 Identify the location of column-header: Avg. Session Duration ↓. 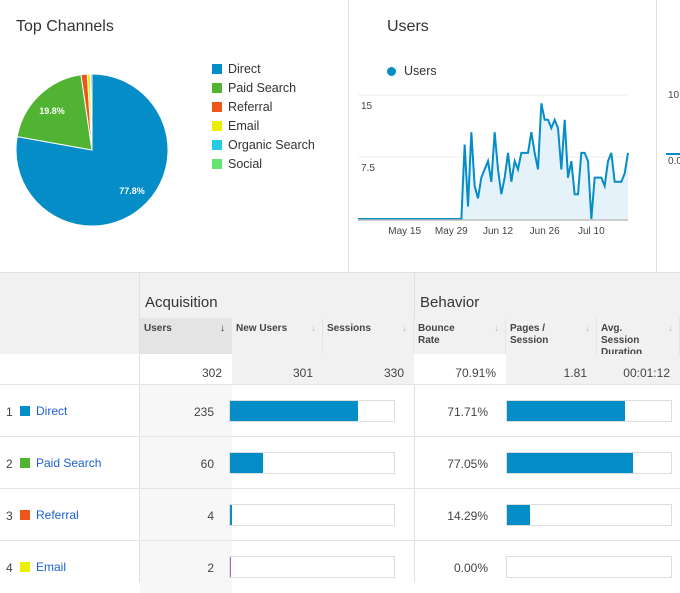
(638, 338).